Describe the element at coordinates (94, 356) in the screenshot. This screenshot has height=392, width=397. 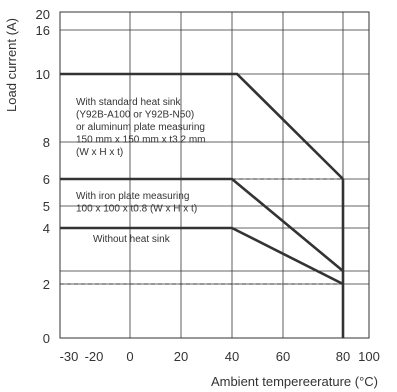
I see `x-tick-label: -20` at that location.